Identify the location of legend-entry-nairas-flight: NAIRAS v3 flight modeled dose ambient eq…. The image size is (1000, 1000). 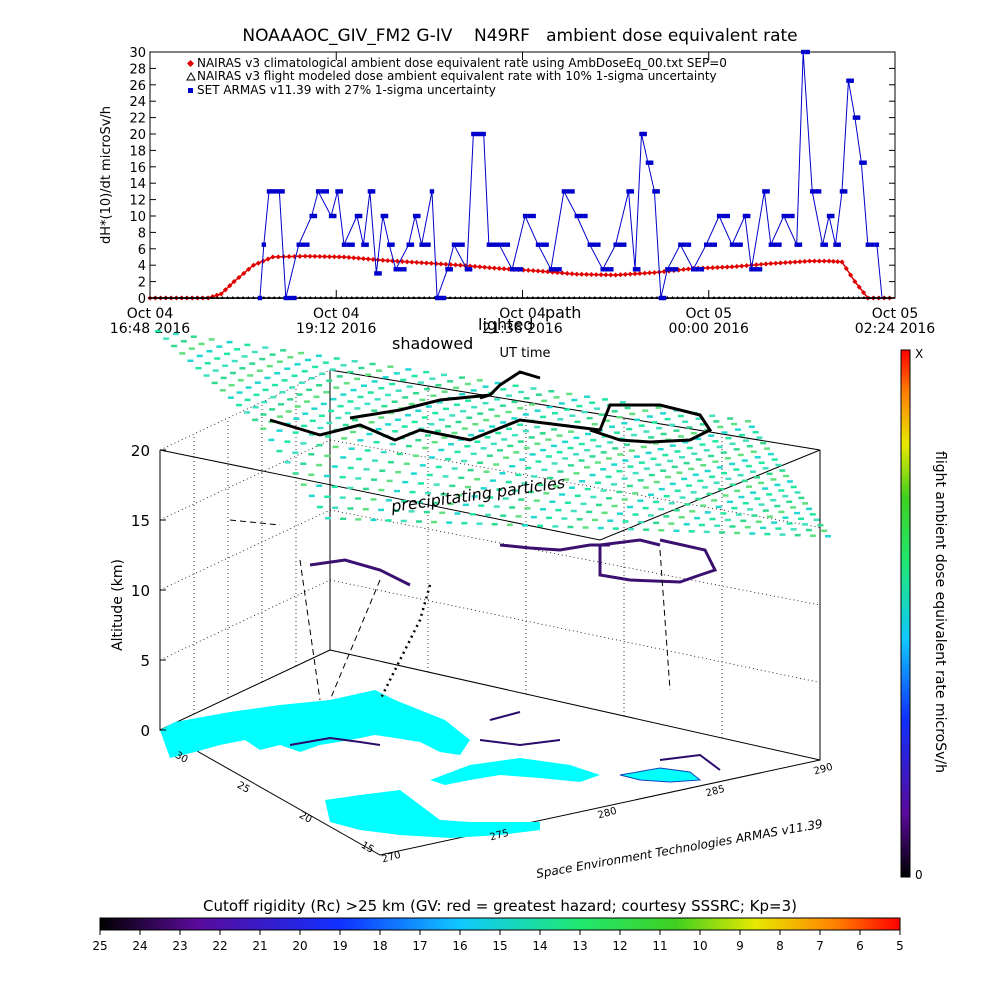
(457, 76).